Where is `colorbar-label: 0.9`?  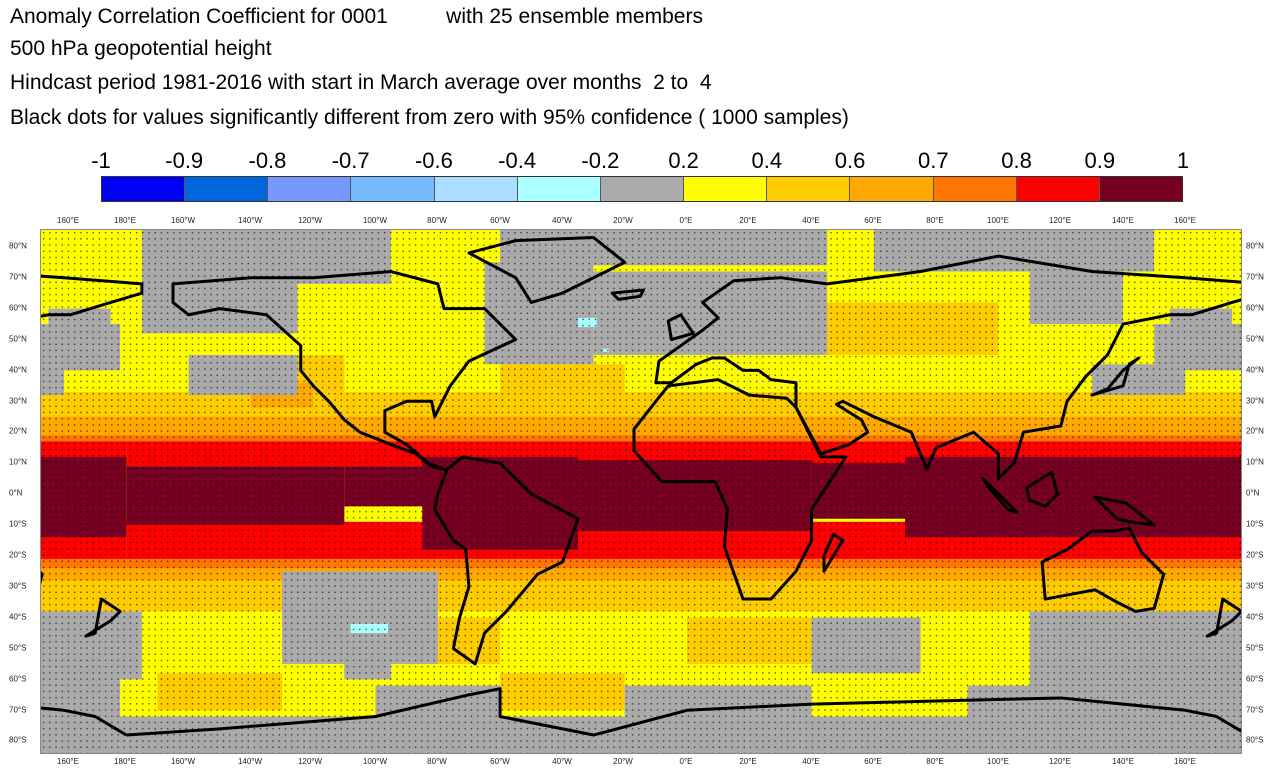 colorbar-label: 0.9 is located at coordinates (1100, 160).